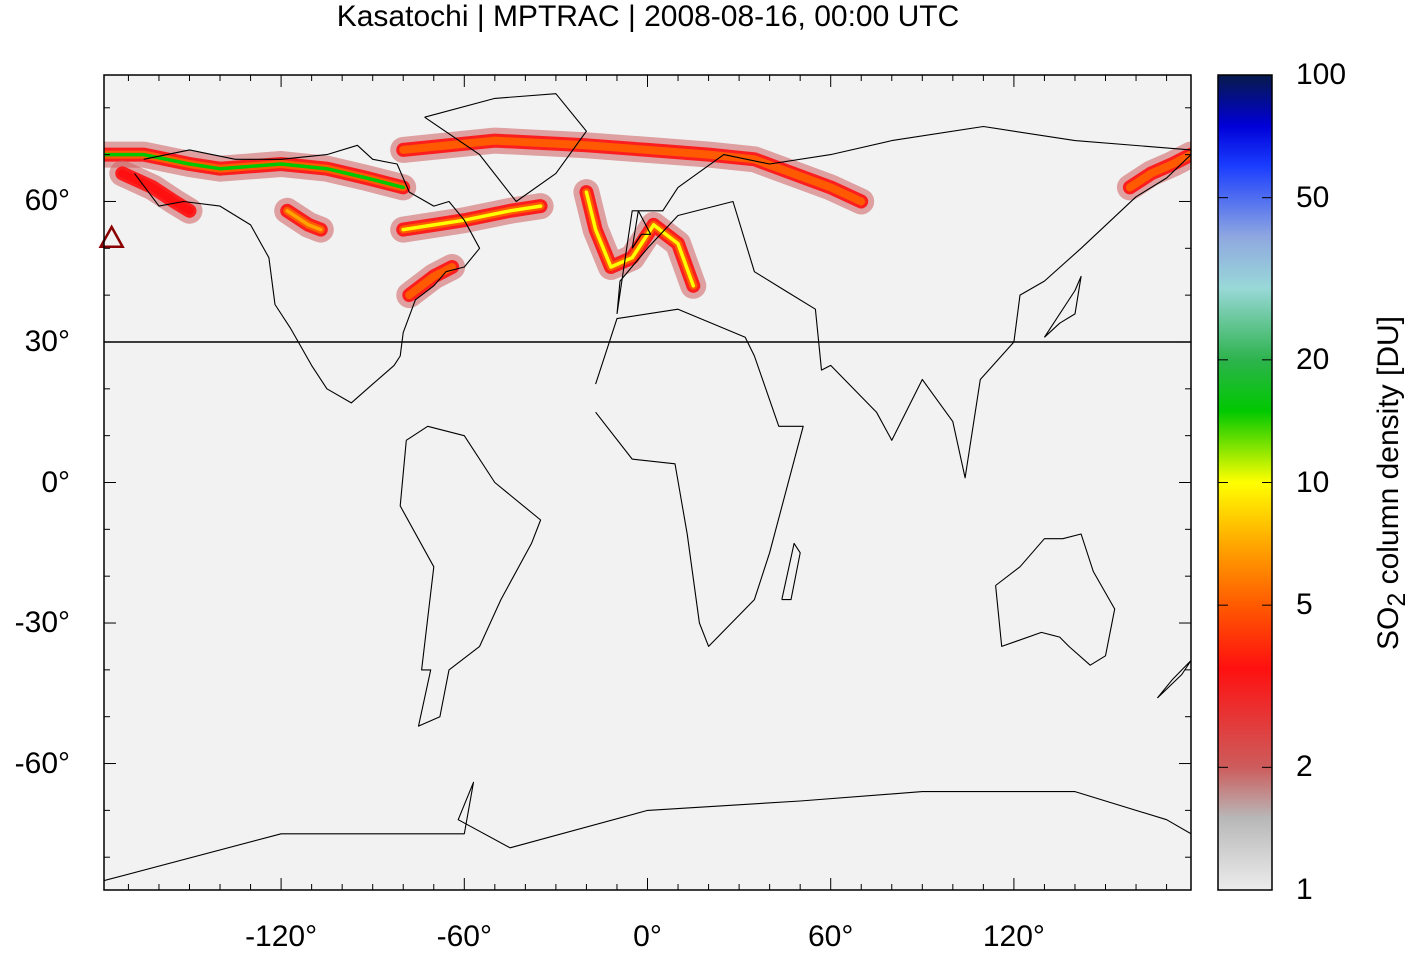  What do you see at coordinates (647, 831) in the screenshot?
I see `coastline-antarctica` at bounding box center [647, 831].